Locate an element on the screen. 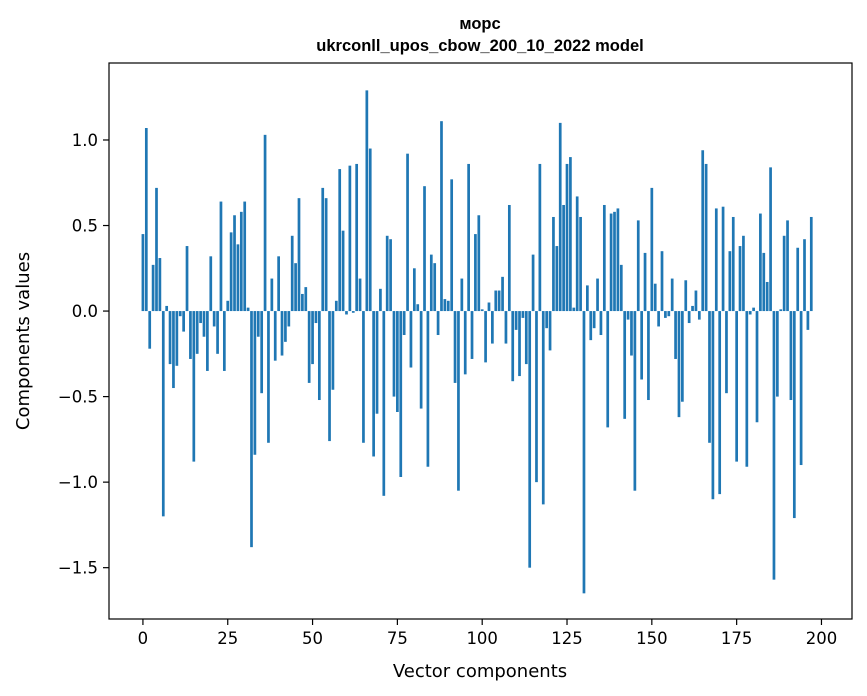 This screenshot has height=696, width=867. y-axis-label: Components values is located at coordinates (23, 341).